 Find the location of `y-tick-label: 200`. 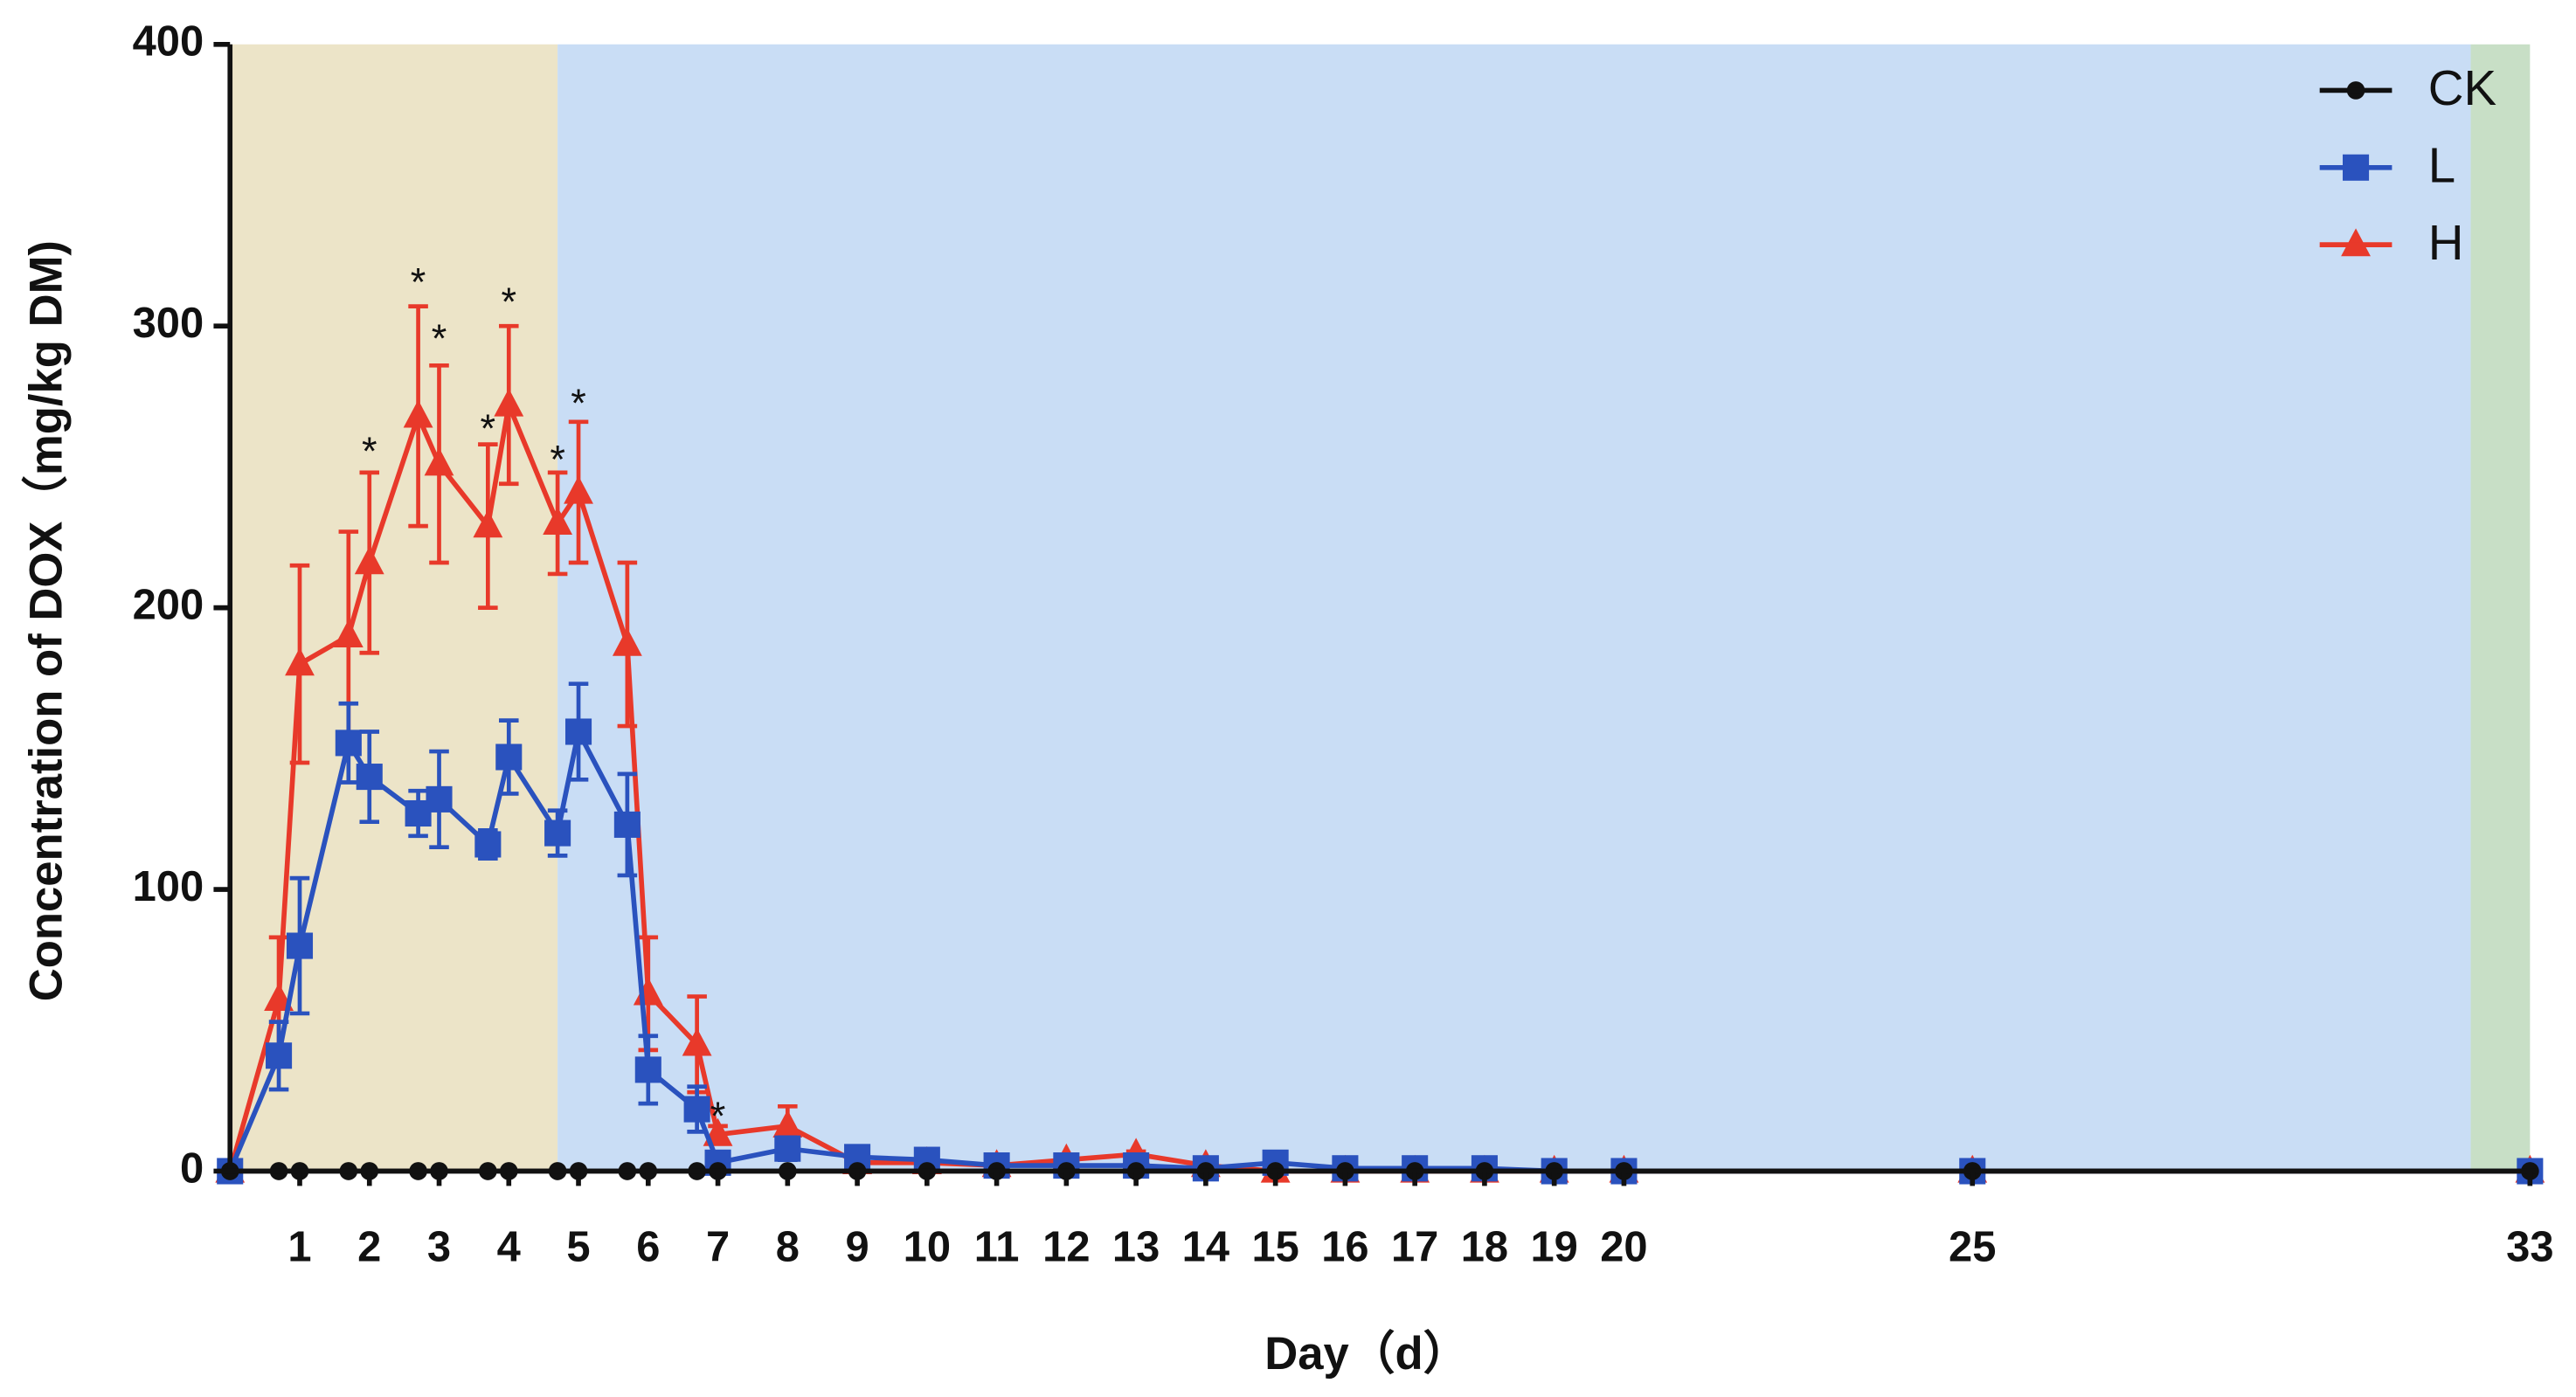

y-tick-label: 200 is located at coordinates (168, 605).